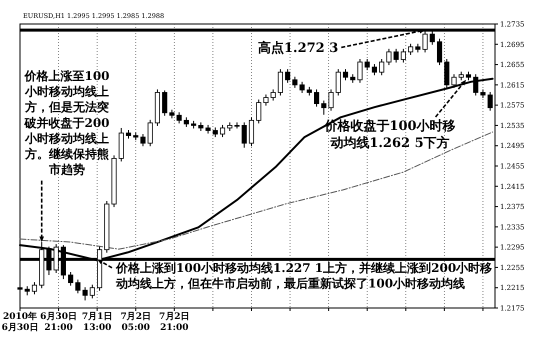  Describe the element at coordinates (20, 322) in the screenshot. I see `x-tick-label: 2010年 6月30日` at that location.